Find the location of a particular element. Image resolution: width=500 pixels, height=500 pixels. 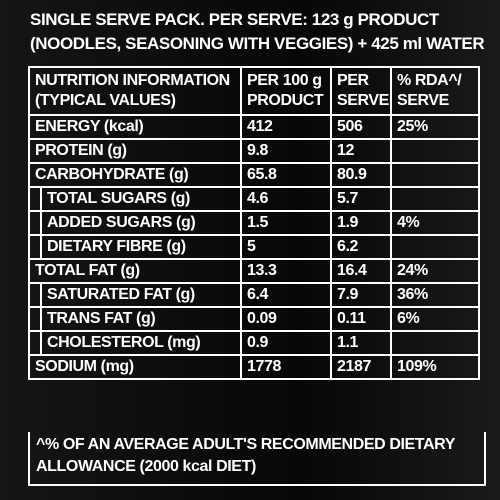

nutrient-name: TOTAL SUGARS (g) is located at coordinates (135, 199).